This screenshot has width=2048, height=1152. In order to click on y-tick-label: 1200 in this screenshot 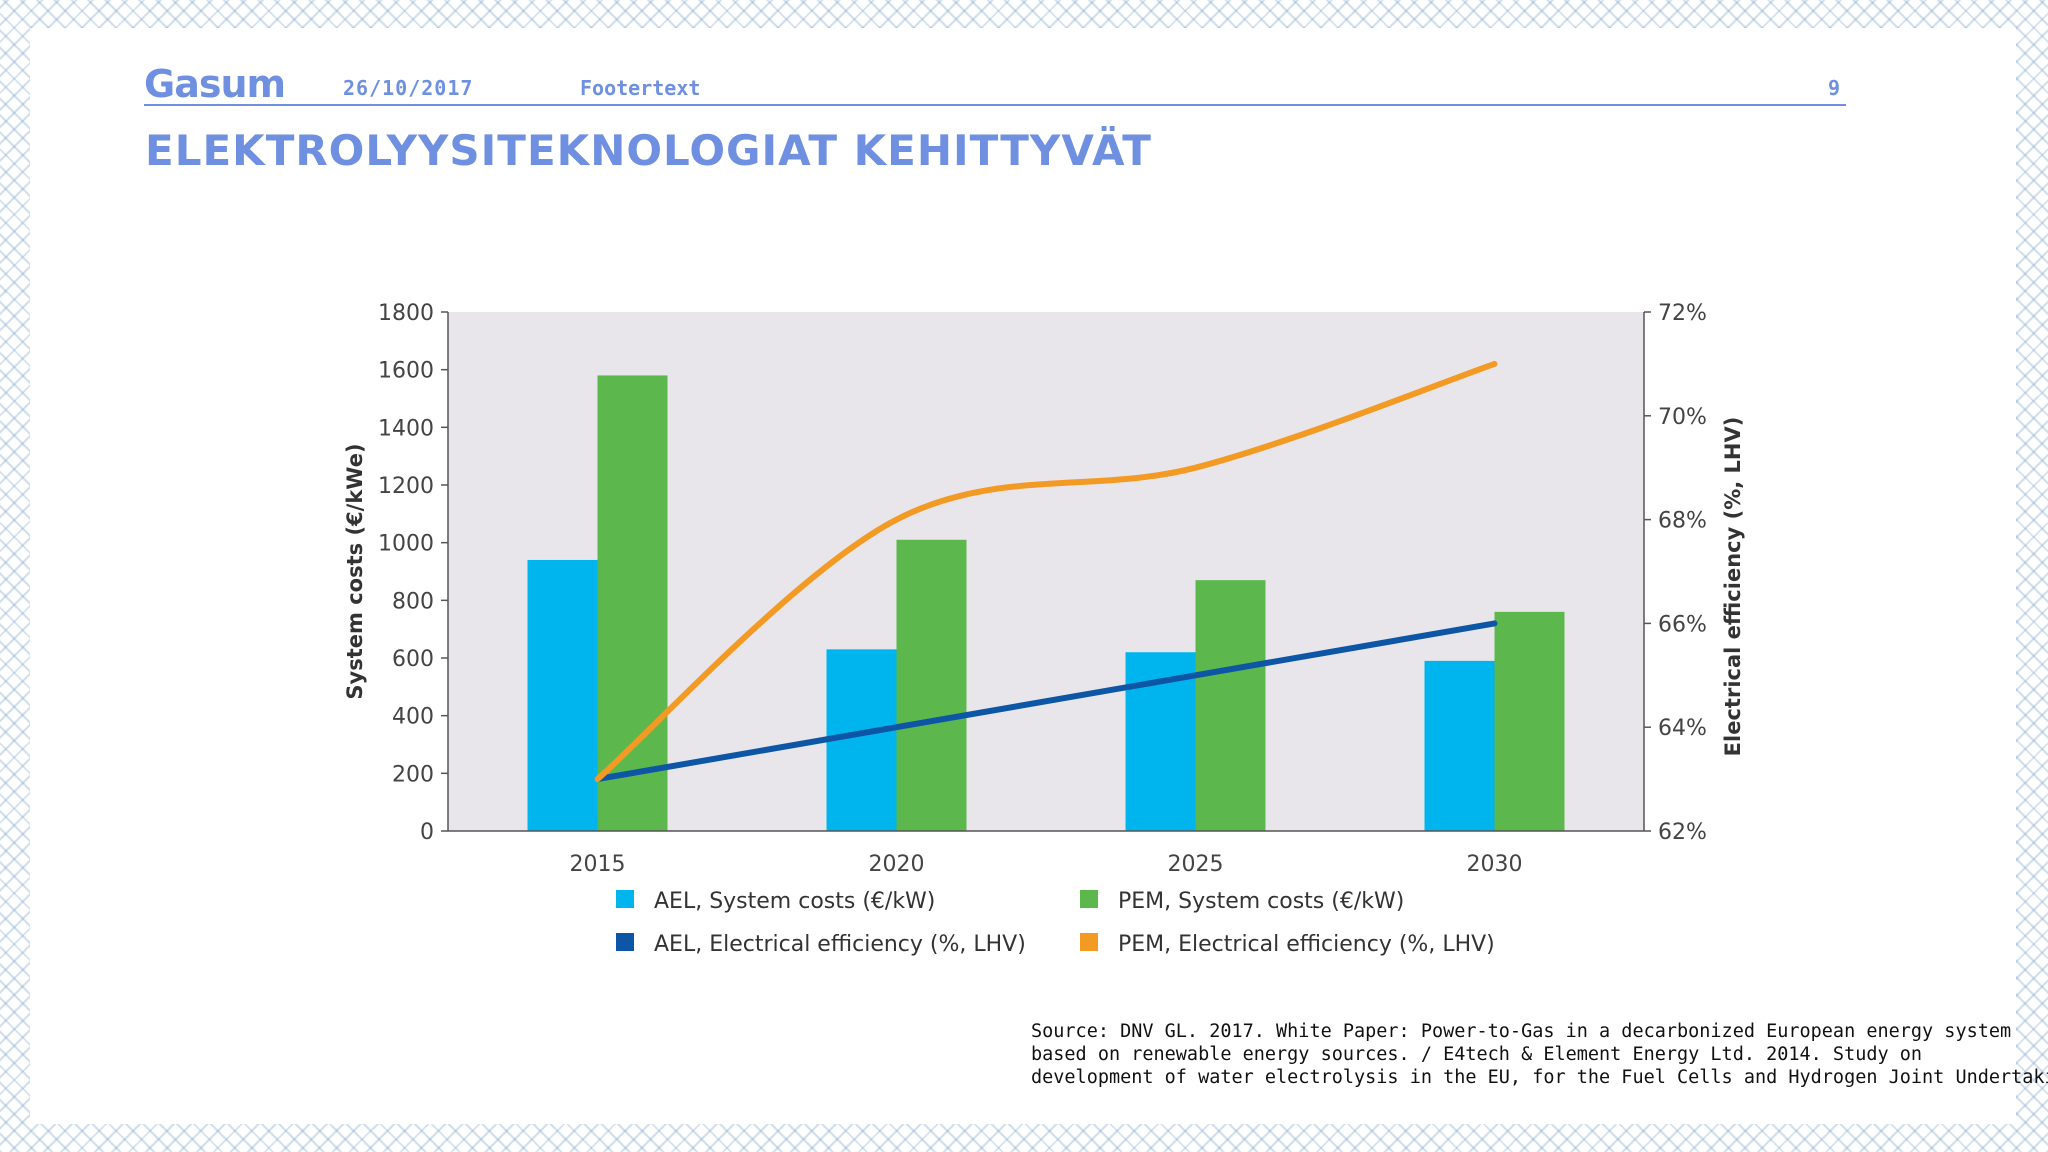, I will do `click(406, 486)`.